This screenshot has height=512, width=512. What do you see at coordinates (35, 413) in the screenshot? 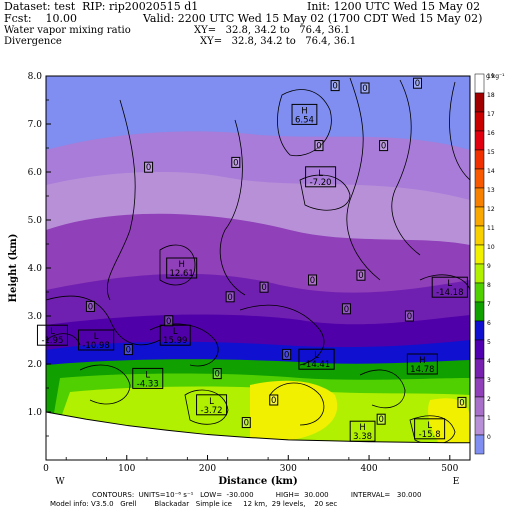
I see `y-tick-label: 1.0` at bounding box center [35, 413].